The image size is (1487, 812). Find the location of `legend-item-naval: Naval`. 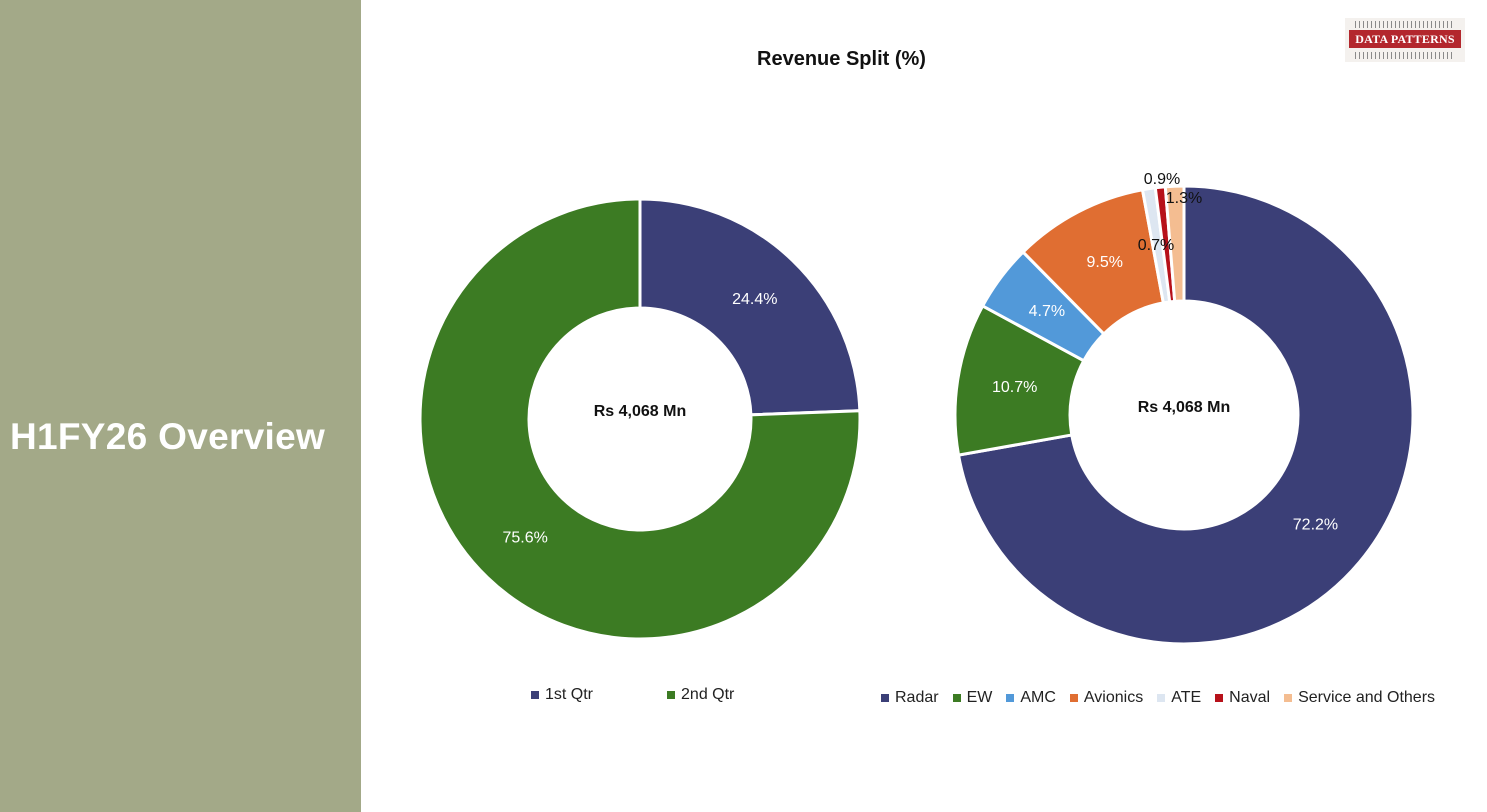

legend-item-naval: Naval is located at coordinates (1242, 698).